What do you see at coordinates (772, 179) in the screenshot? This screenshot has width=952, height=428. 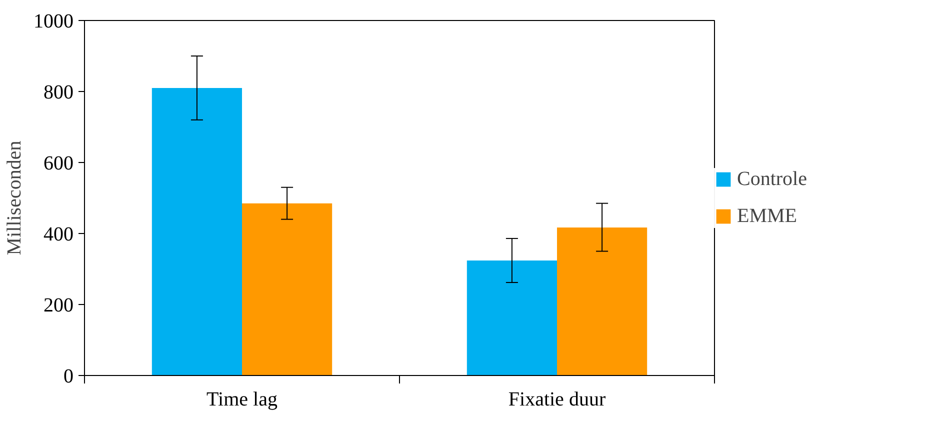 I see `legend-label: Controle` at bounding box center [772, 179].